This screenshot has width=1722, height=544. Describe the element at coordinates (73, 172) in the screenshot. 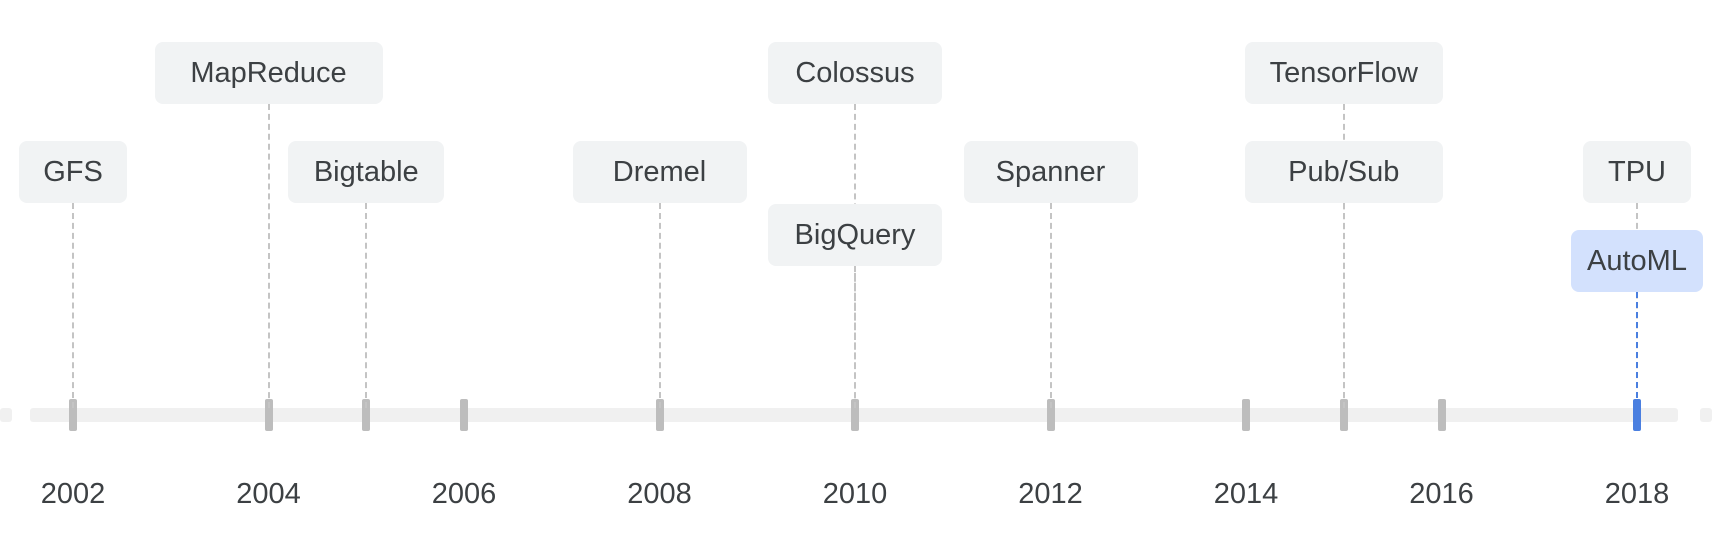

I see `event-gfs: GFS` at that location.